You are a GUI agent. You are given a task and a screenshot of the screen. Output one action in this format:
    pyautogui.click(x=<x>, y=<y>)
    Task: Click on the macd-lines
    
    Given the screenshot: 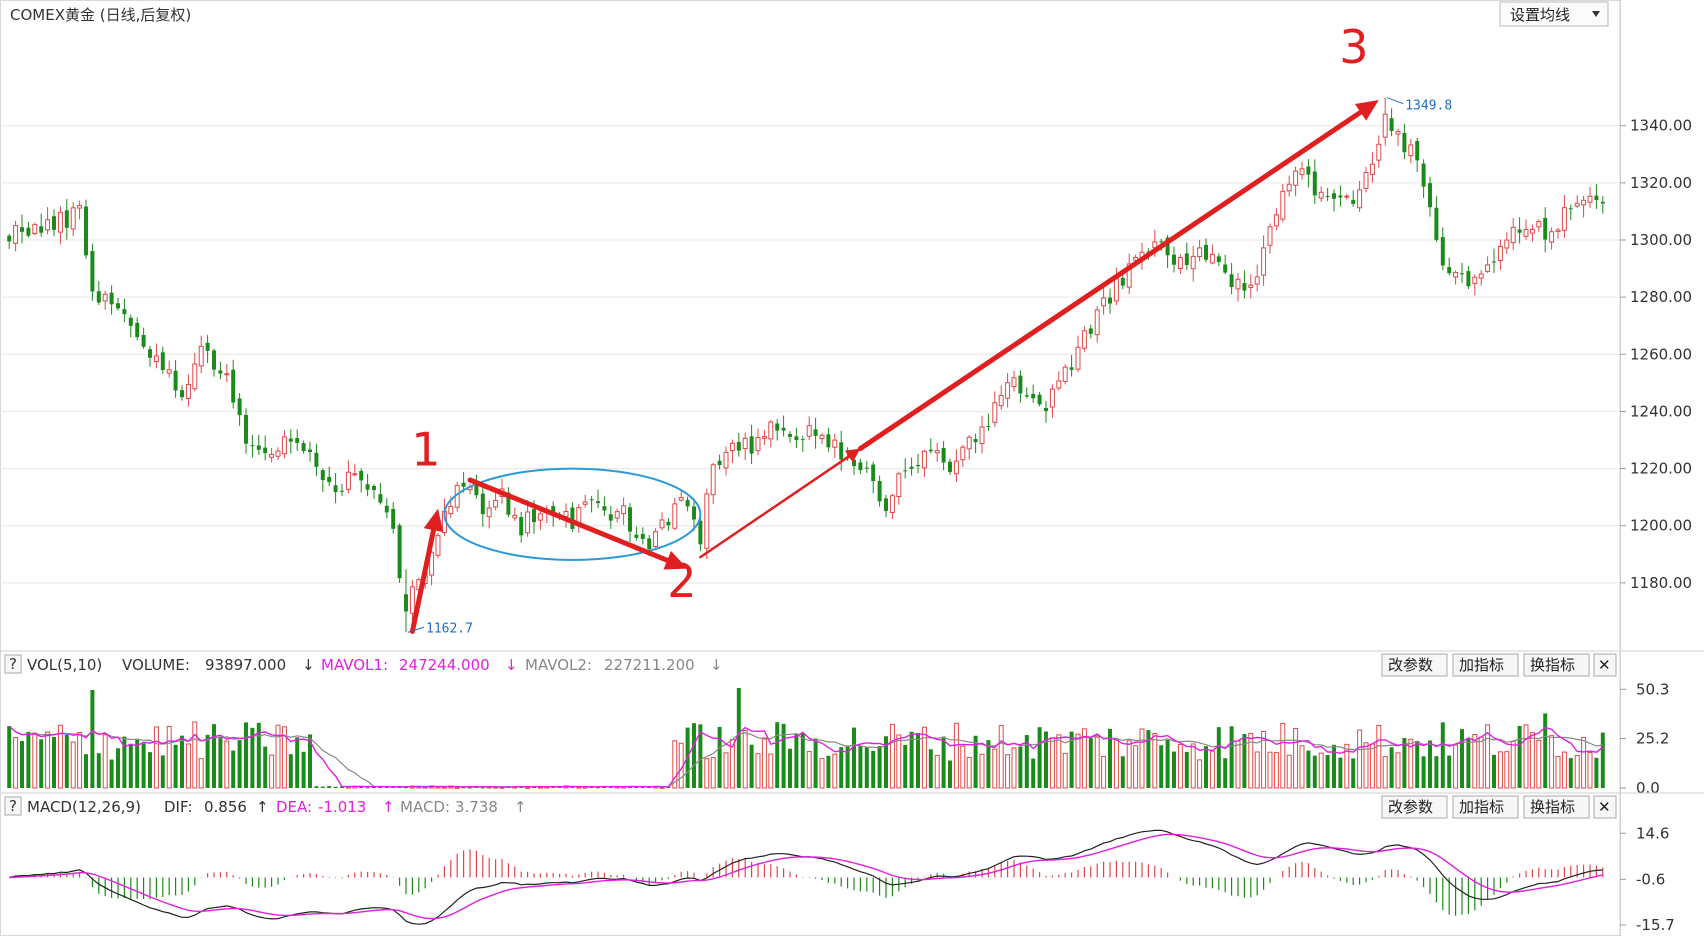 What is the action you would take?
    pyautogui.click(x=806, y=877)
    